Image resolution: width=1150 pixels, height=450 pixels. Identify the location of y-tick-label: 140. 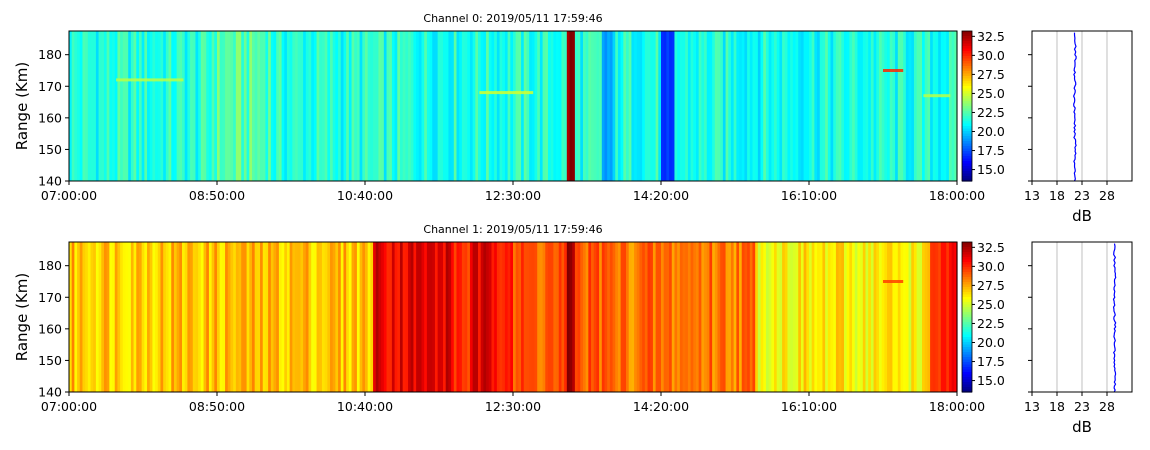
(50, 181).